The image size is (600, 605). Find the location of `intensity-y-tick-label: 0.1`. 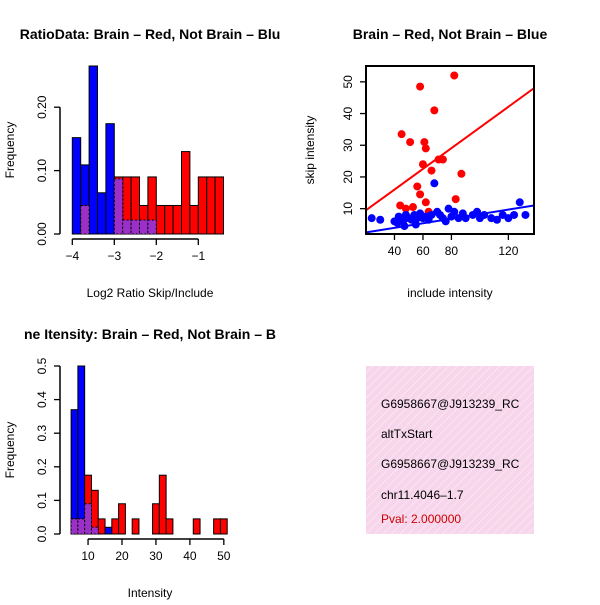

intensity-y-tick-label: 0.1 is located at coordinates (42, 500).